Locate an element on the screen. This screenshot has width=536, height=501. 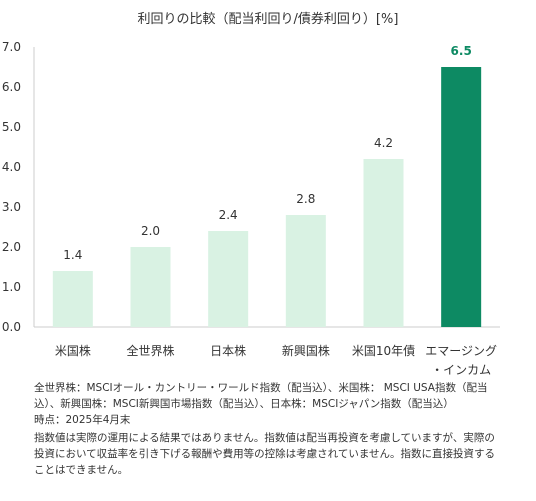
x-category-label-line: 米国10年債 is located at coordinates (383, 350).